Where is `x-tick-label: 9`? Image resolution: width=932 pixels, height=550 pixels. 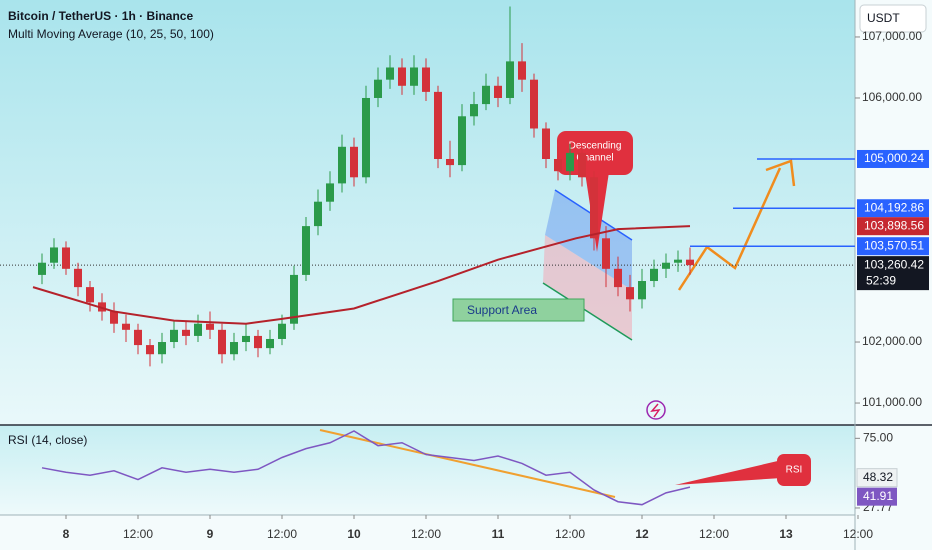
x-tick-label: 9 is located at coordinates (210, 534).